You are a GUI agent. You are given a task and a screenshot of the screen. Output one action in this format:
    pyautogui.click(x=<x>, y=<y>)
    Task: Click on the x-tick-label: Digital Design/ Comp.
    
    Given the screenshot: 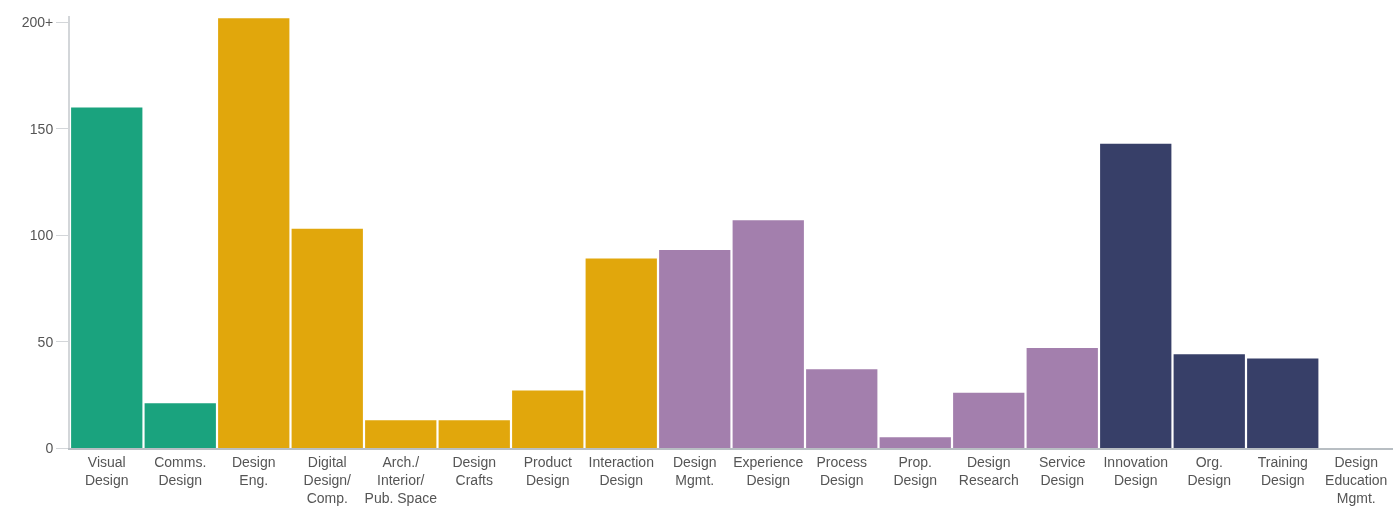 What is the action you would take?
    pyautogui.click(x=327, y=480)
    